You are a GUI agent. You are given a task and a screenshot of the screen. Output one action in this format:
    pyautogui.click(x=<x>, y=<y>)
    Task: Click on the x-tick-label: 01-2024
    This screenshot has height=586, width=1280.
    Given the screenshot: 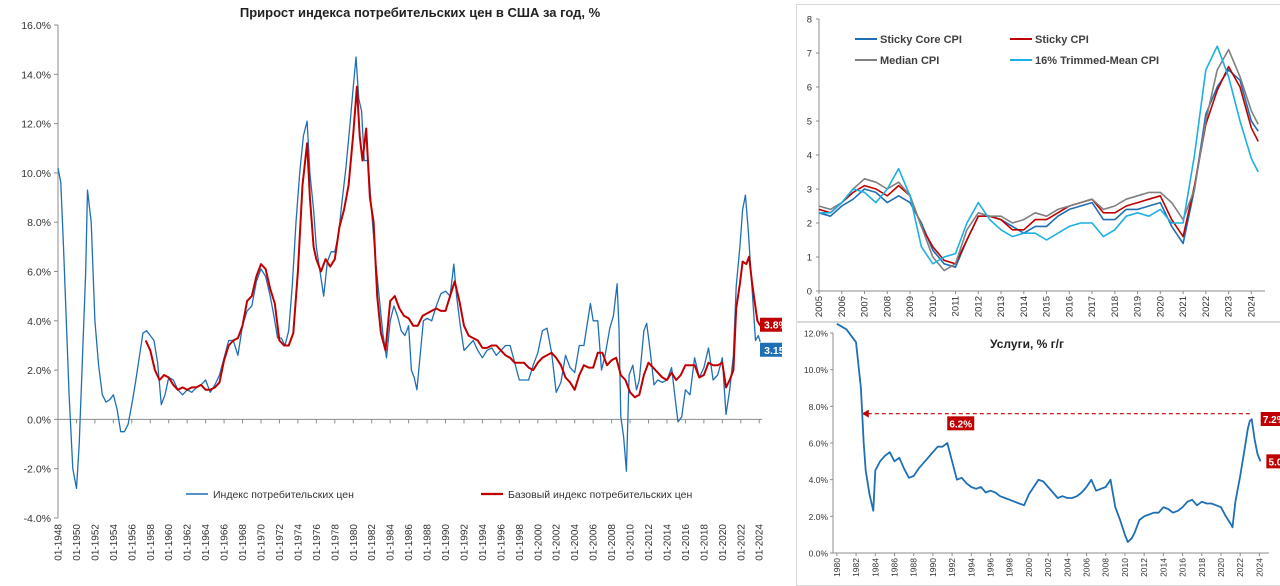 What is the action you would take?
    pyautogui.click(x=760, y=542)
    